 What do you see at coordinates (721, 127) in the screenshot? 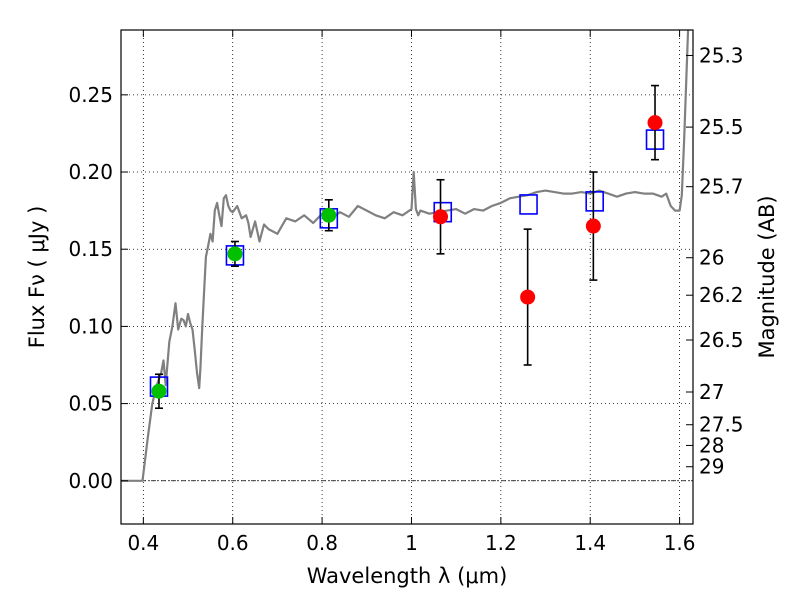
I see `y2-tick-label-1: 25.5` at bounding box center [721, 127].